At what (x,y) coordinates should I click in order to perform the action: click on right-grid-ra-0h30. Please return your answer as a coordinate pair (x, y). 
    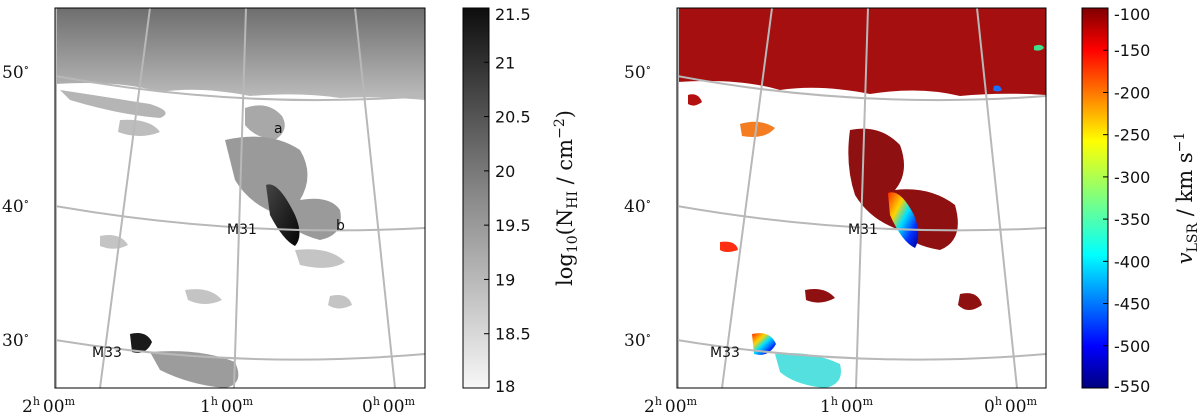
    Looking at the image, I should click on (997, 198).